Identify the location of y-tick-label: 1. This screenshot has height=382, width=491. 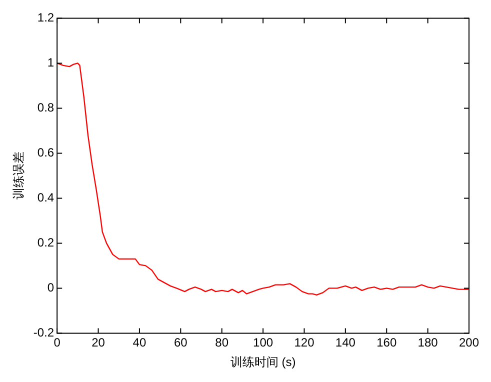
(50, 63).